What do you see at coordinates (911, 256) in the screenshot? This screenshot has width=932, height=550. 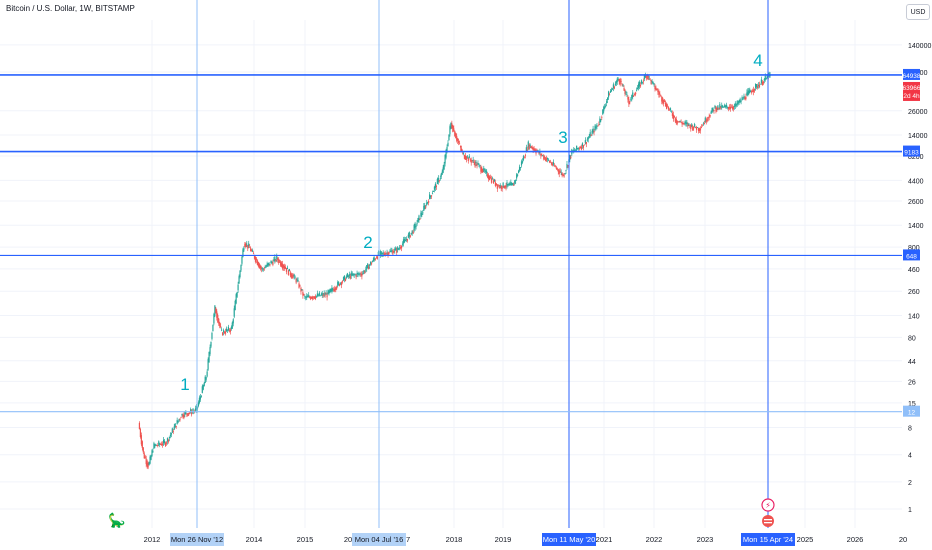 I see `price-label: 648` at bounding box center [911, 256].